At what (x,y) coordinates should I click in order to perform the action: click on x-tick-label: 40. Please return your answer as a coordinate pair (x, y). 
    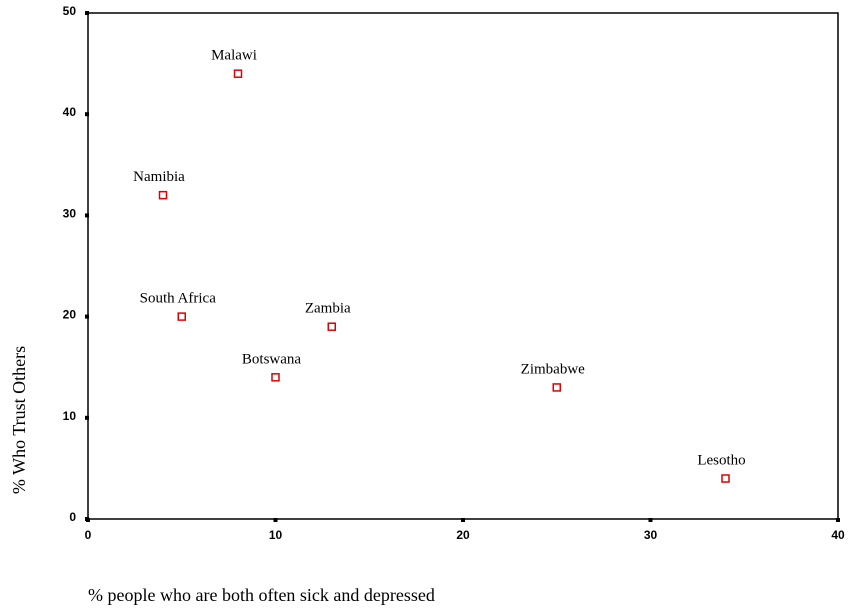
    Looking at the image, I should click on (838, 535).